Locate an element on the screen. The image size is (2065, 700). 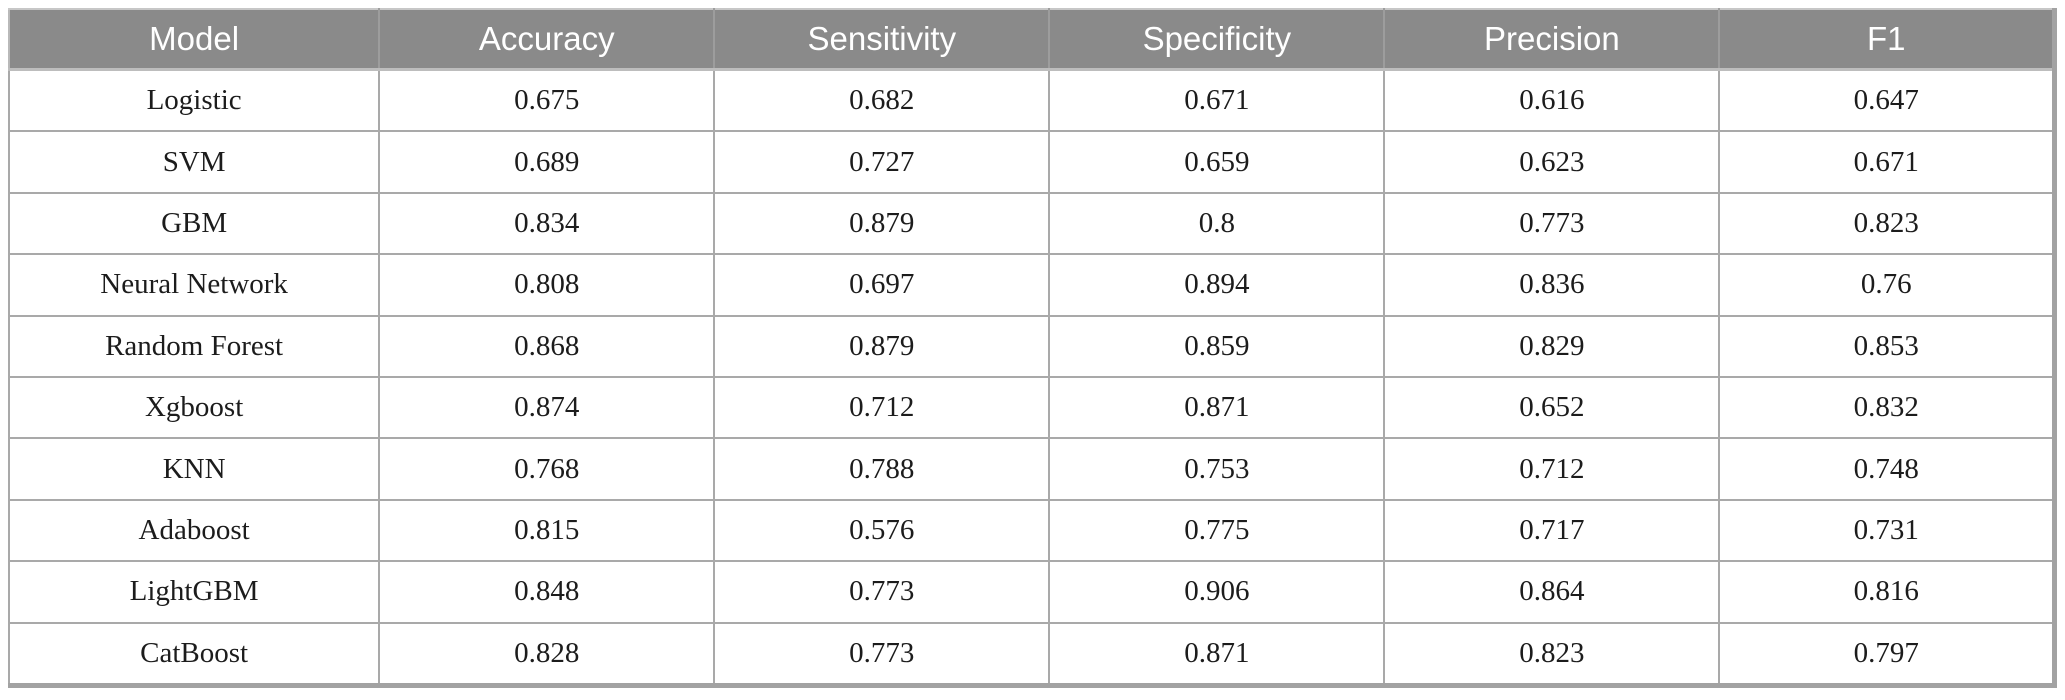
accuracy-cell: 0.874 is located at coordinates (547, 407).